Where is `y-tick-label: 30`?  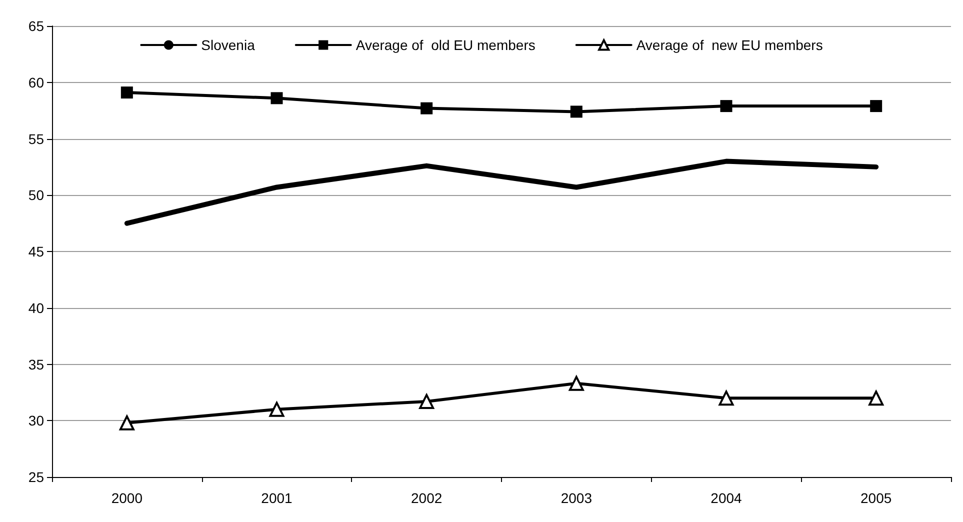
y-tick-label: 30 is located at coordinates (36, 420).